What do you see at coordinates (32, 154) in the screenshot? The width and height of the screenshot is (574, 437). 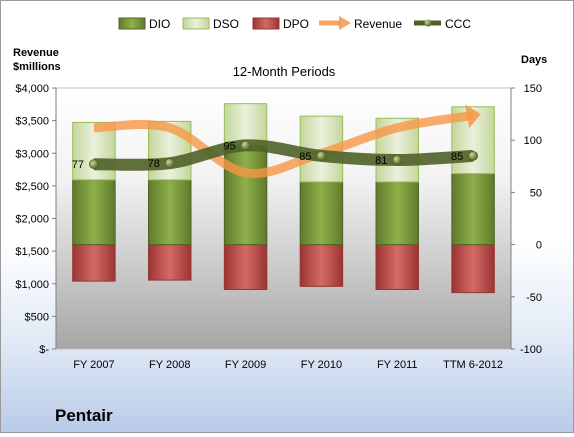 I see `left-axis-tick-label: $3,000` at bounding box center [32, 154].